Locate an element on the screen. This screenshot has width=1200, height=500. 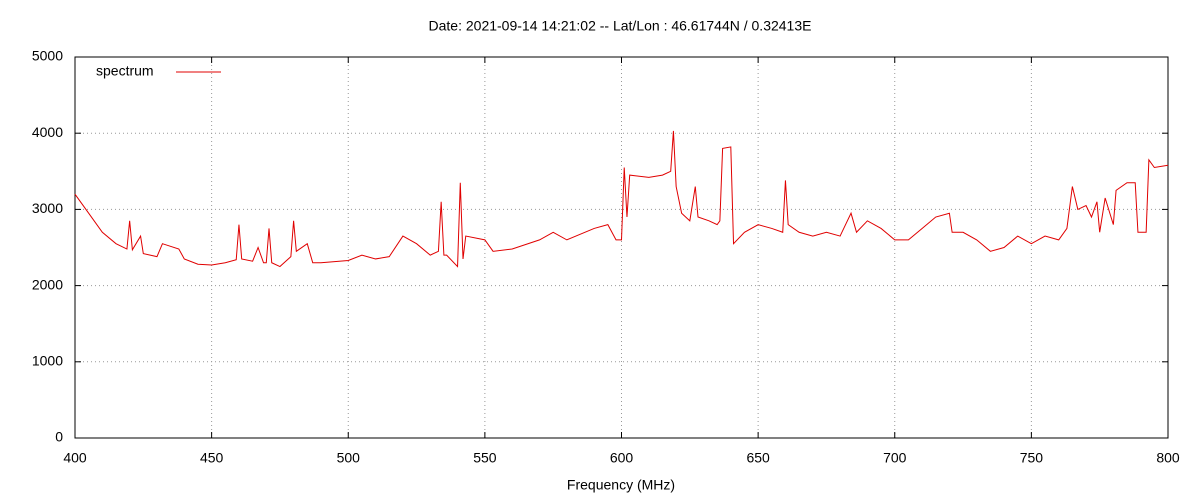
y-tick-label: 1000 is located at coordinates (47, 361).